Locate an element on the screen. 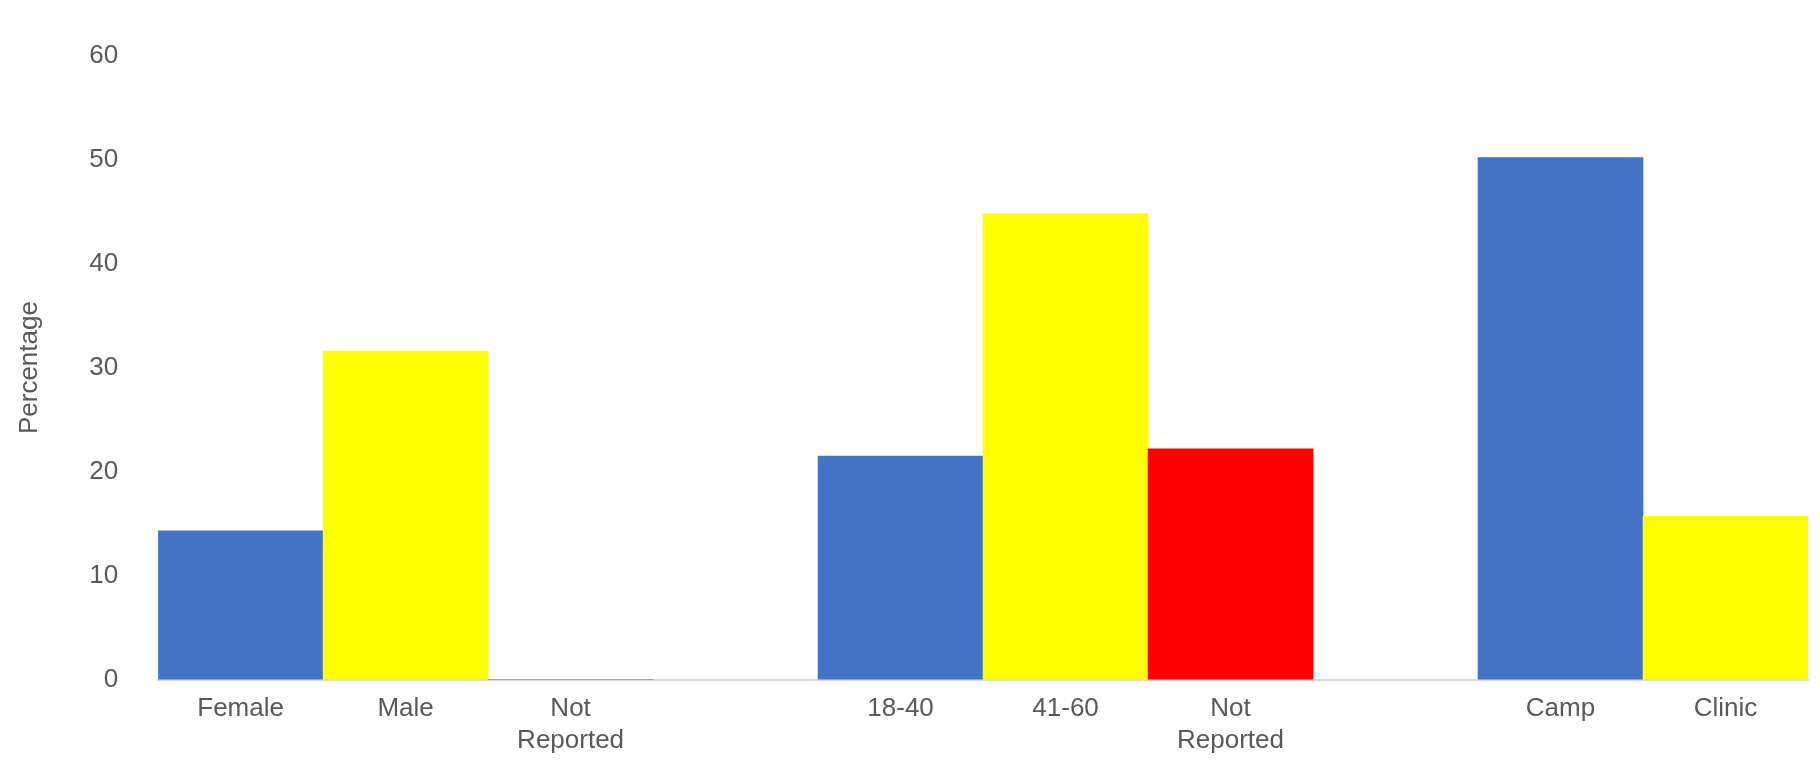 The width and height of the screenshot is (1820, 776). y-tick-label: 10 is located at coordinates (104, 573).